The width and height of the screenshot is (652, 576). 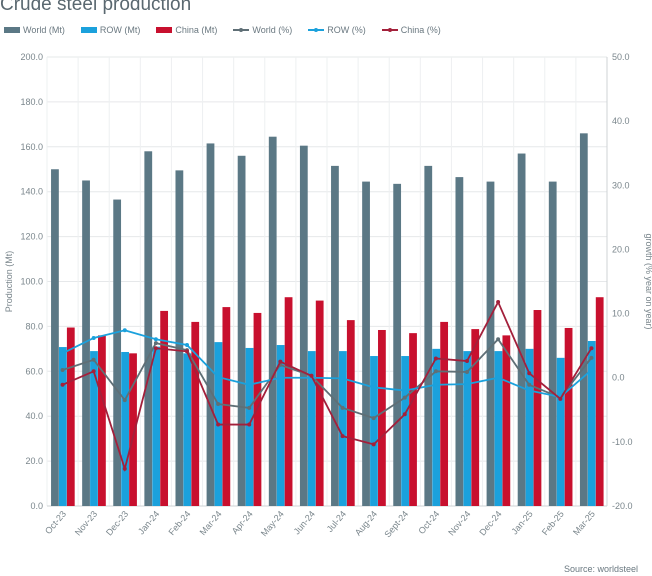 What do you see at coordinates (366, 523) in the screenshot?
I see `x-tick-label: Aug-24` at bounding box center [366, 523].